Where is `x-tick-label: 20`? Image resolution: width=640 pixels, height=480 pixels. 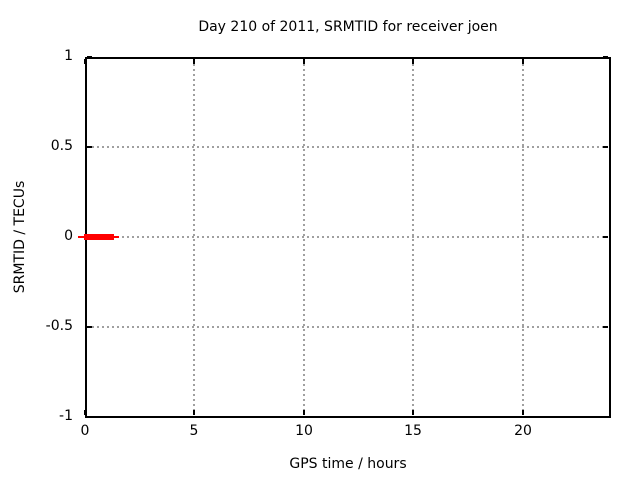
x-tick-label: 20 is located at coordinates (523, 431).